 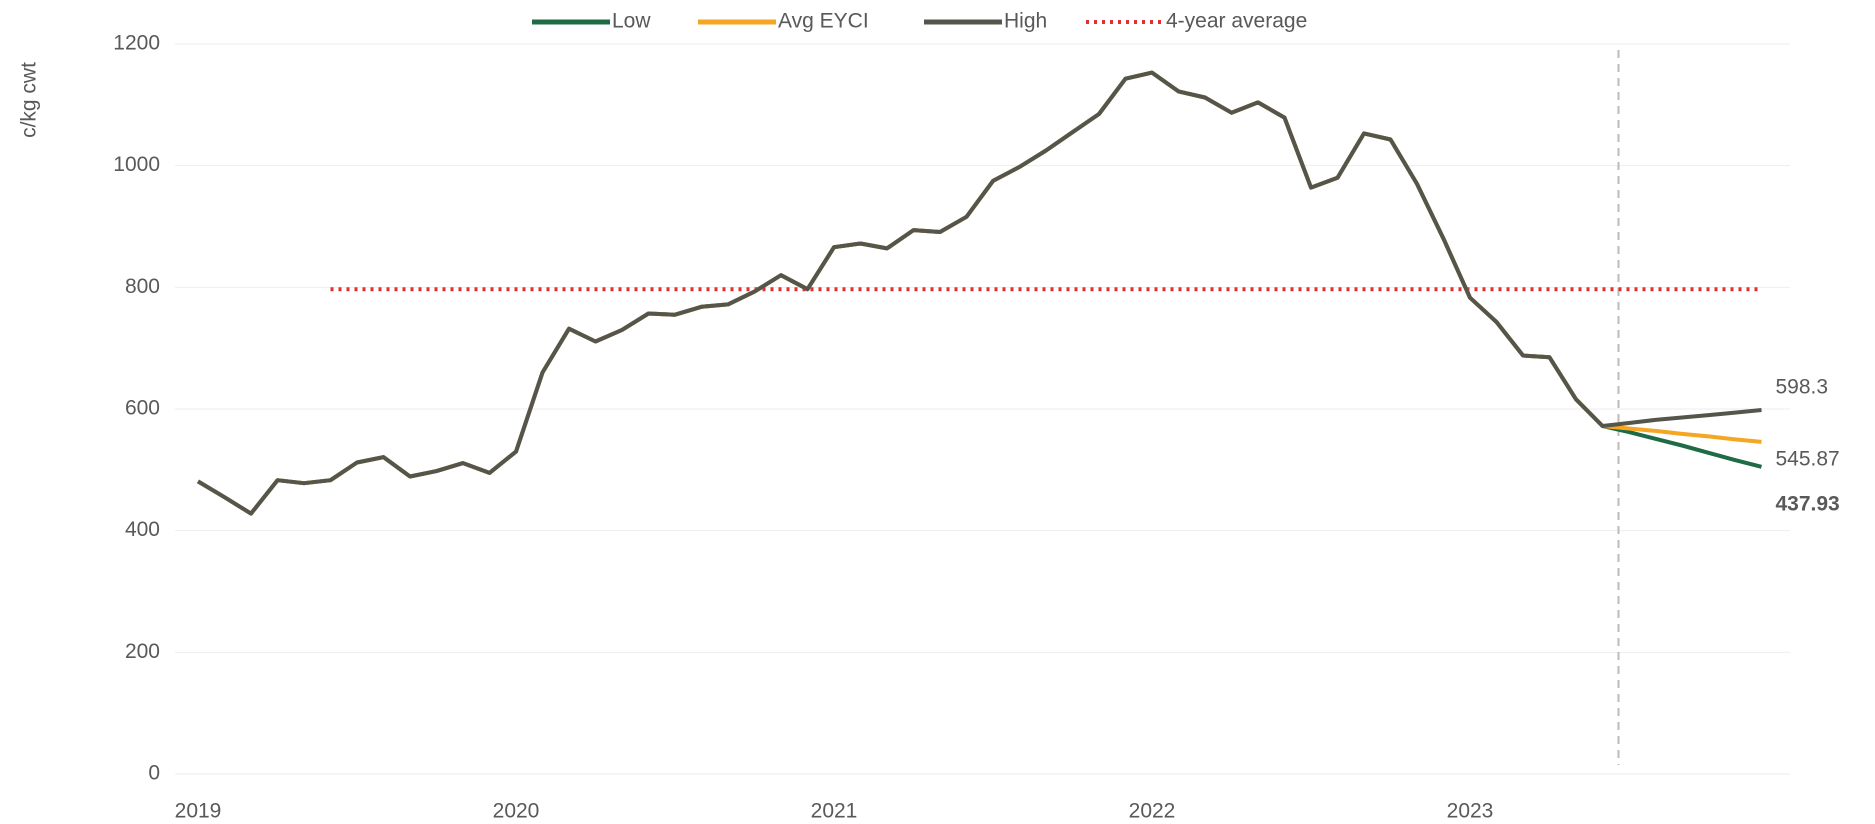 I want to click on y-tick-label: 200, so click(x=142, y=651).